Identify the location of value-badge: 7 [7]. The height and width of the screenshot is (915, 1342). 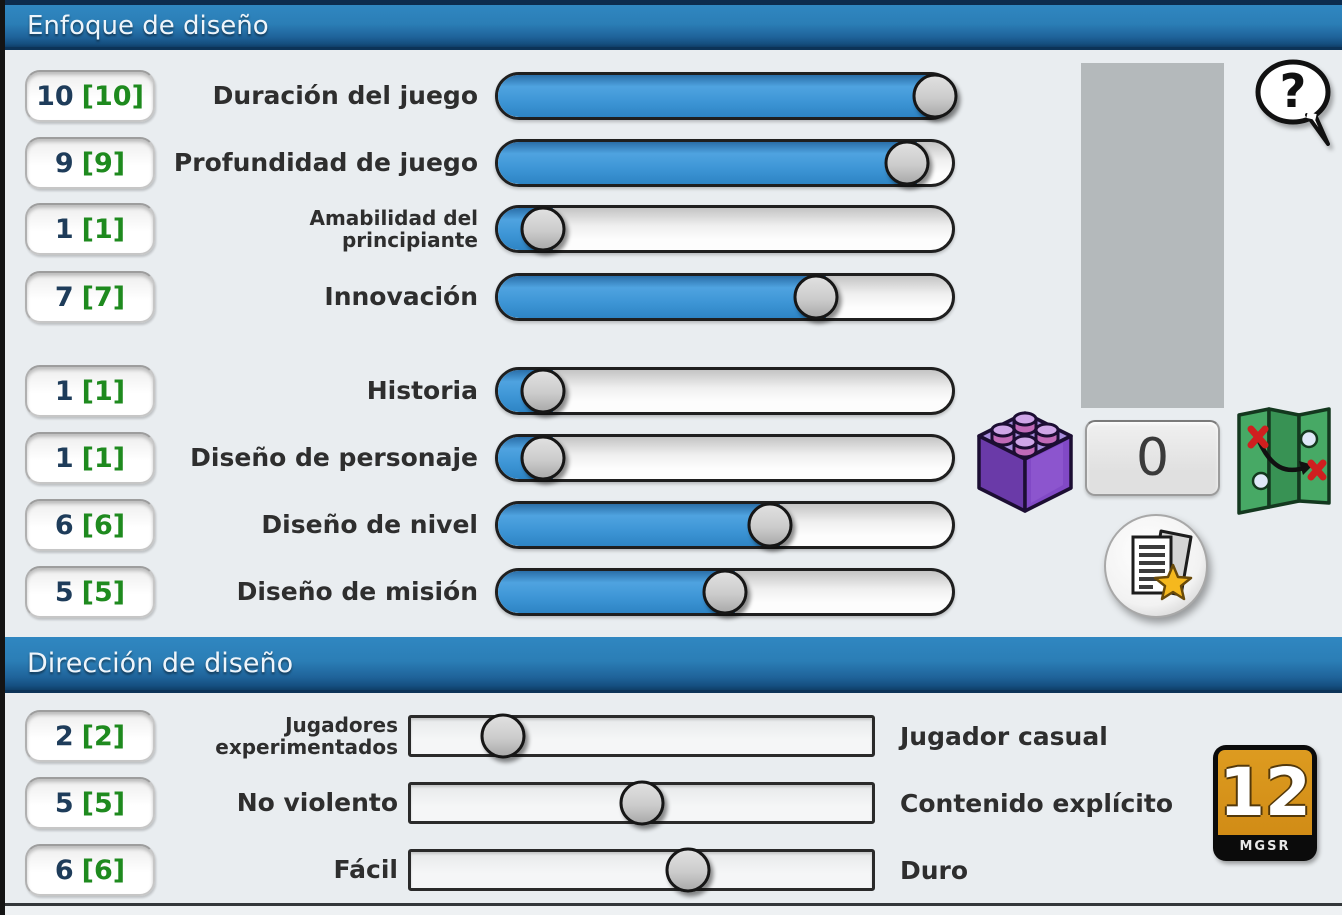
(90, 297).